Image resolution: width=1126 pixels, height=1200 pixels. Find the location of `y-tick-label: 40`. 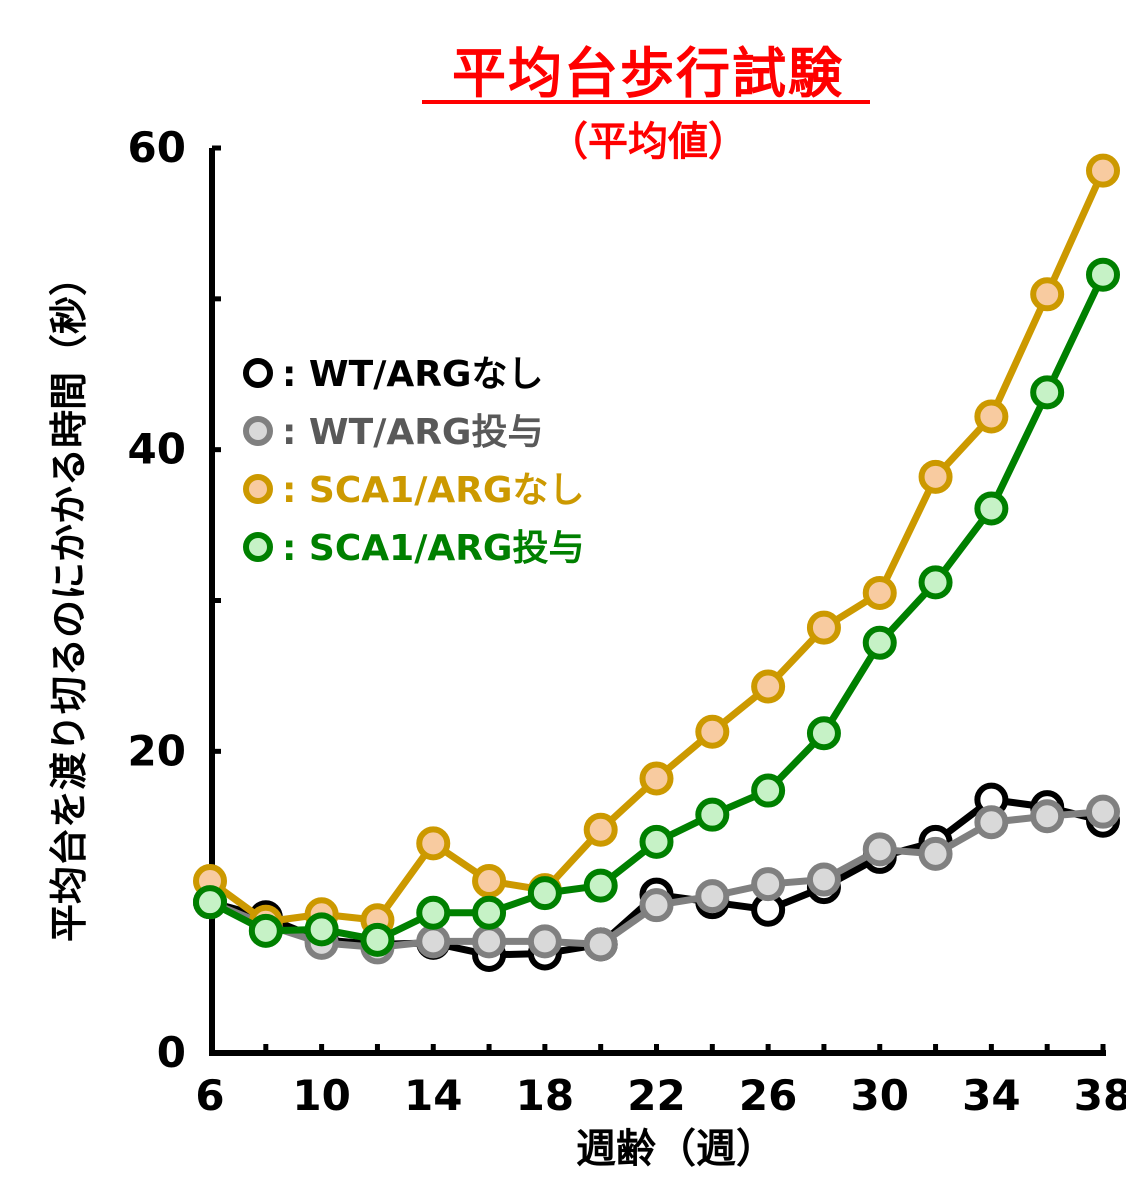

y-tick-label: 40 is located at coordinates (157, 449).